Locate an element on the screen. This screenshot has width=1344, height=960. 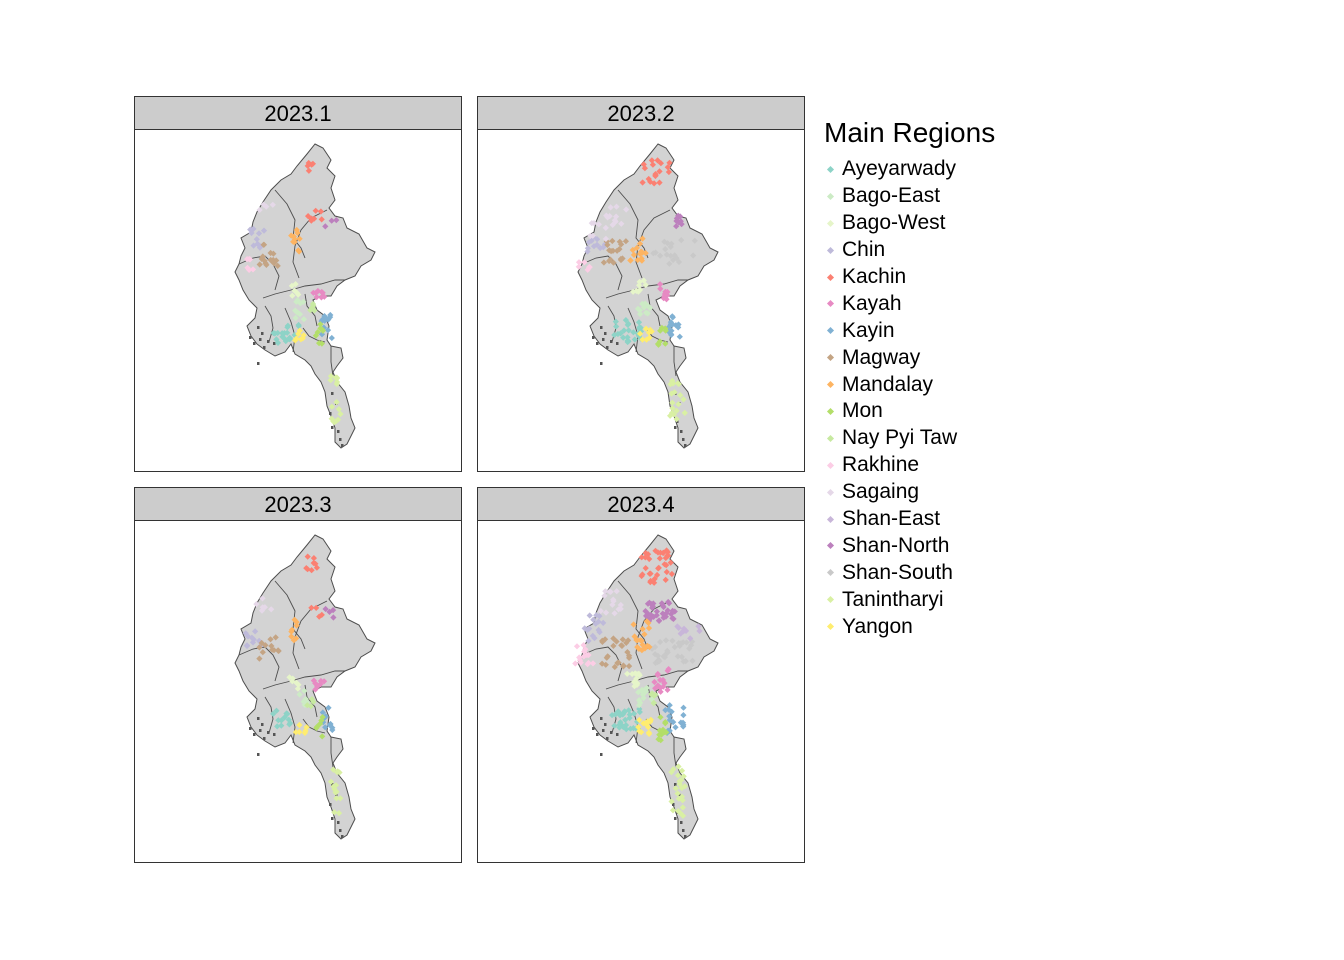
legend-label: Bago-East is located at coordinates (891, 196).